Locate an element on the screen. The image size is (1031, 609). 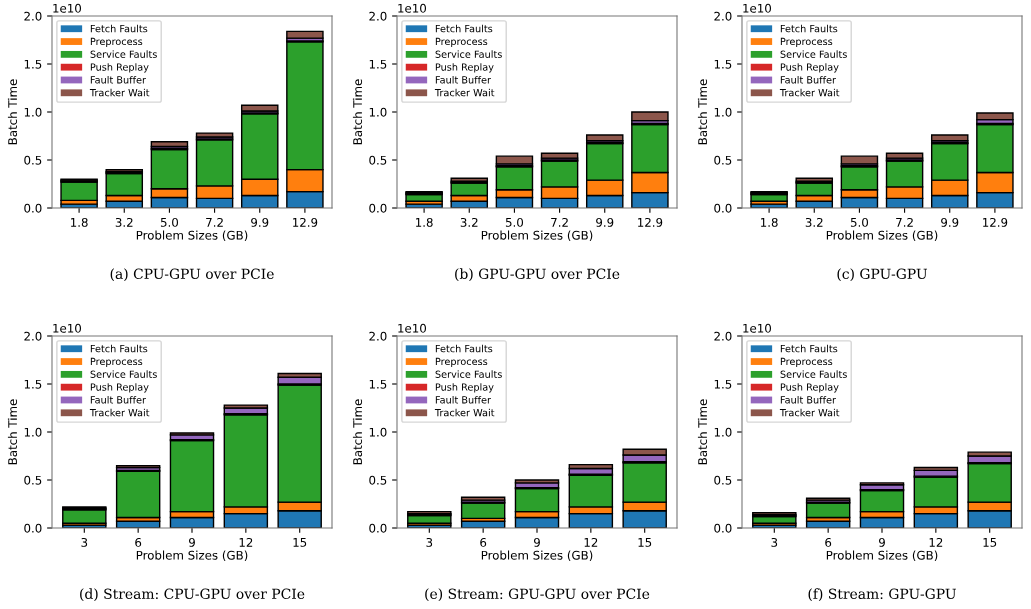
x-tick-label: 6 is located at coordinates (828, 542).